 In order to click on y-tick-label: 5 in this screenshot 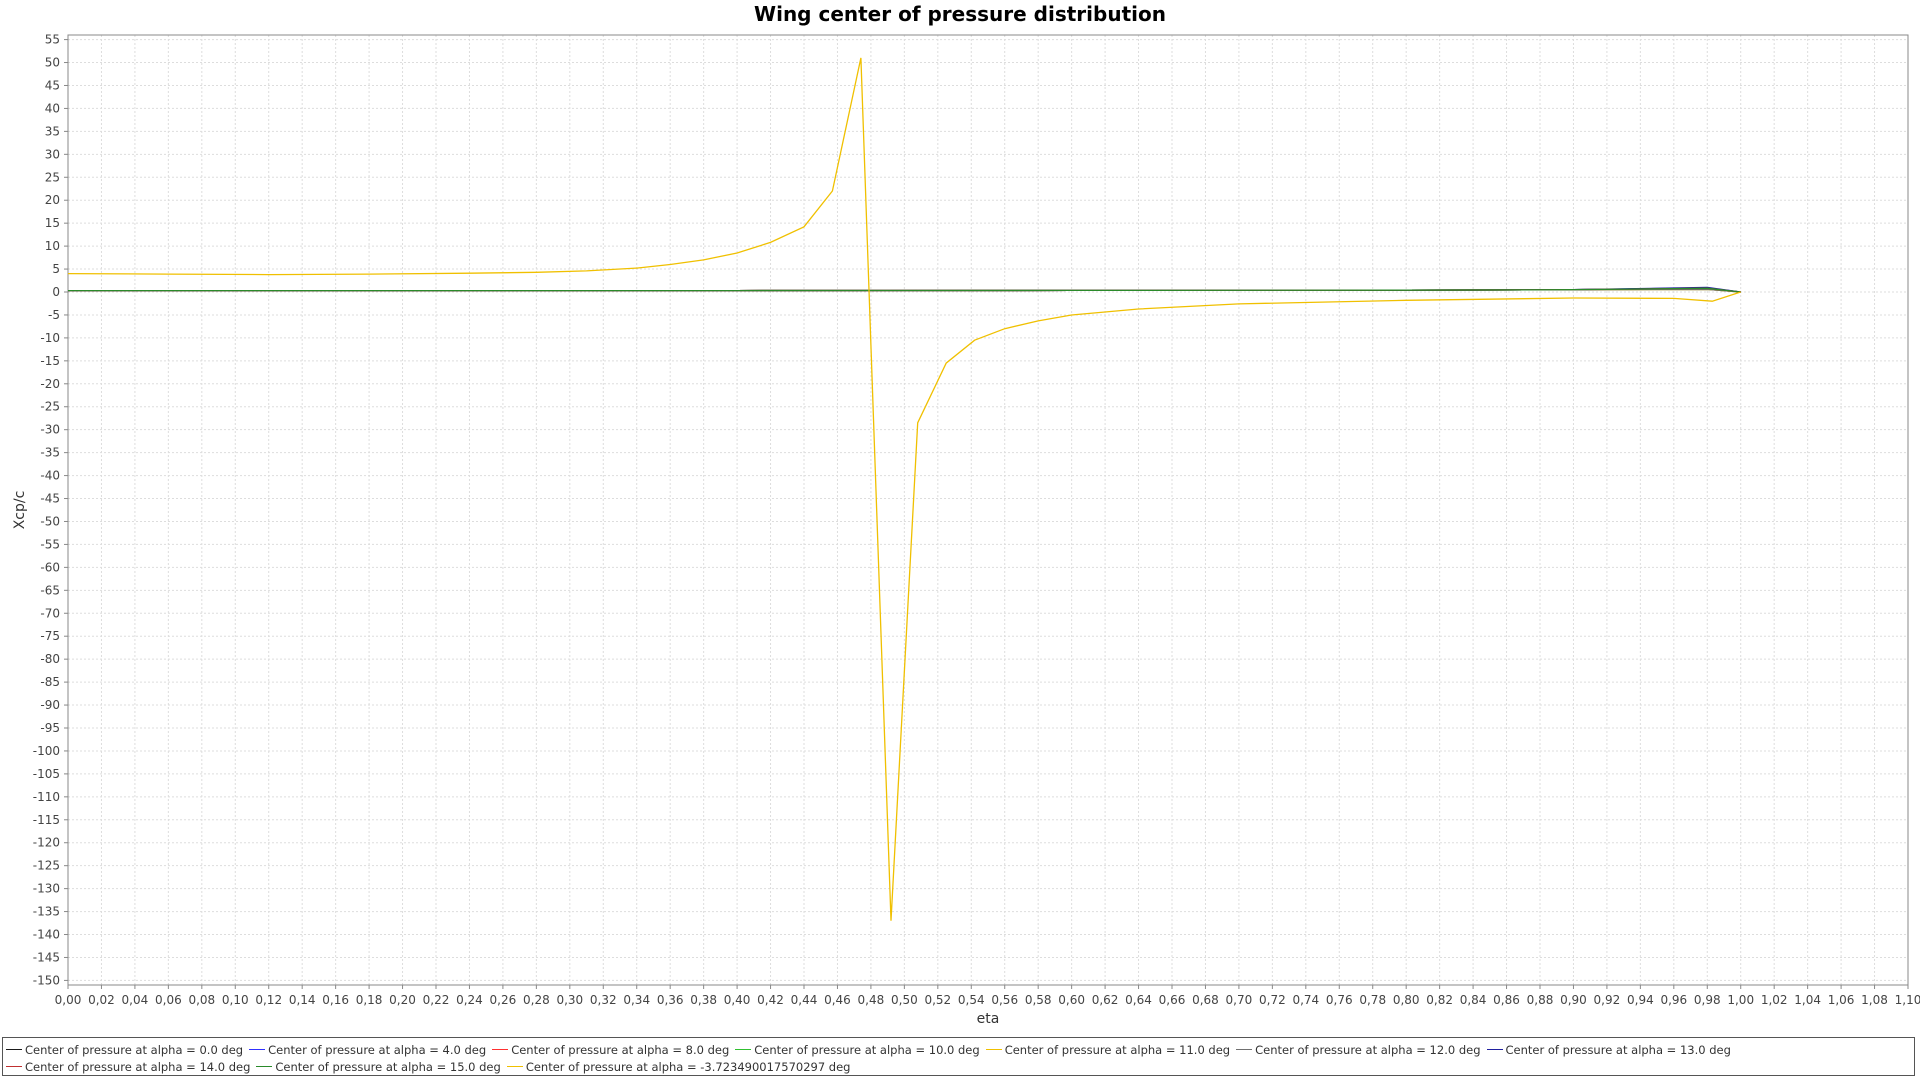, I will do `click(56, 269)`.